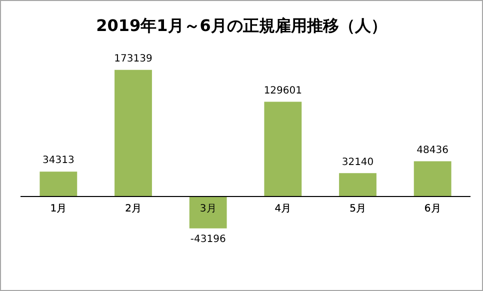 This screenshot has height=291, width=483. Describe the element at coordinates (208, 239) in the screenshot. I see `data-label: -43196` at that location.